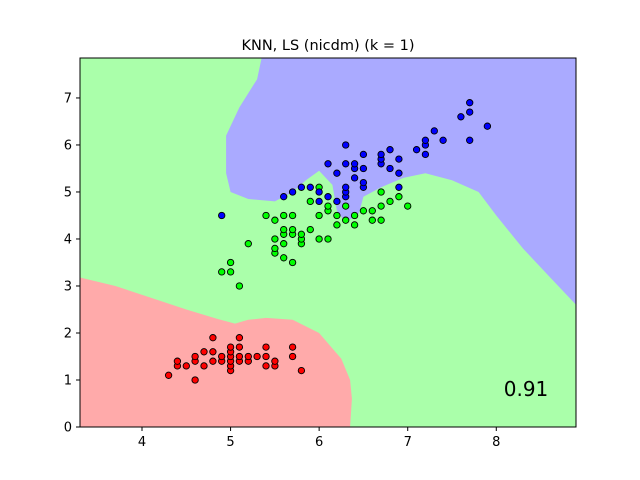 The height and width of the screenshot is (480, 640). What do you see at coordinates (327, 46) in the screenshot?
I see `chart-title: KNN, LS (nicdm) (k = 1)` at bounding box center [327, 46].